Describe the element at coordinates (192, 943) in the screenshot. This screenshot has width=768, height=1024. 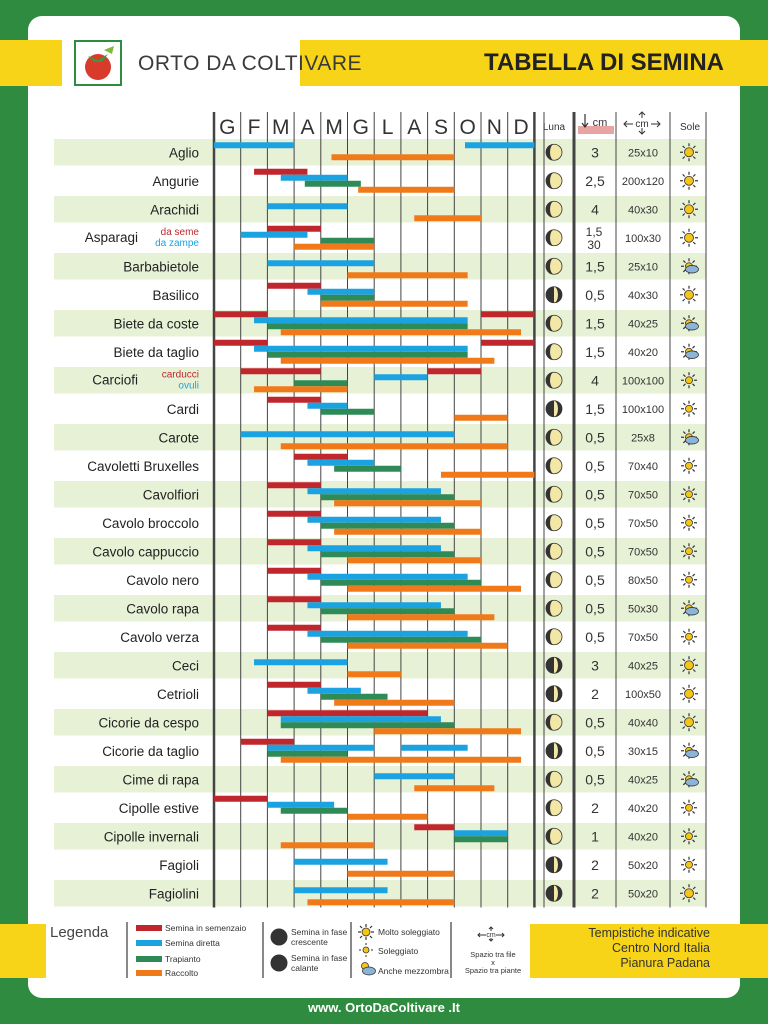
I see `legend-diretta: Semina diretta` at that location.